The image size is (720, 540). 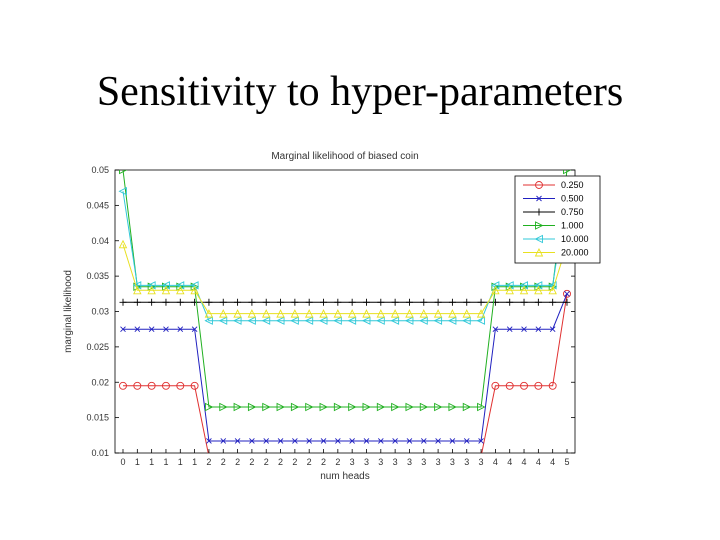 I want to click on y-tick-label: 0.05, so click(x=100, y=170).